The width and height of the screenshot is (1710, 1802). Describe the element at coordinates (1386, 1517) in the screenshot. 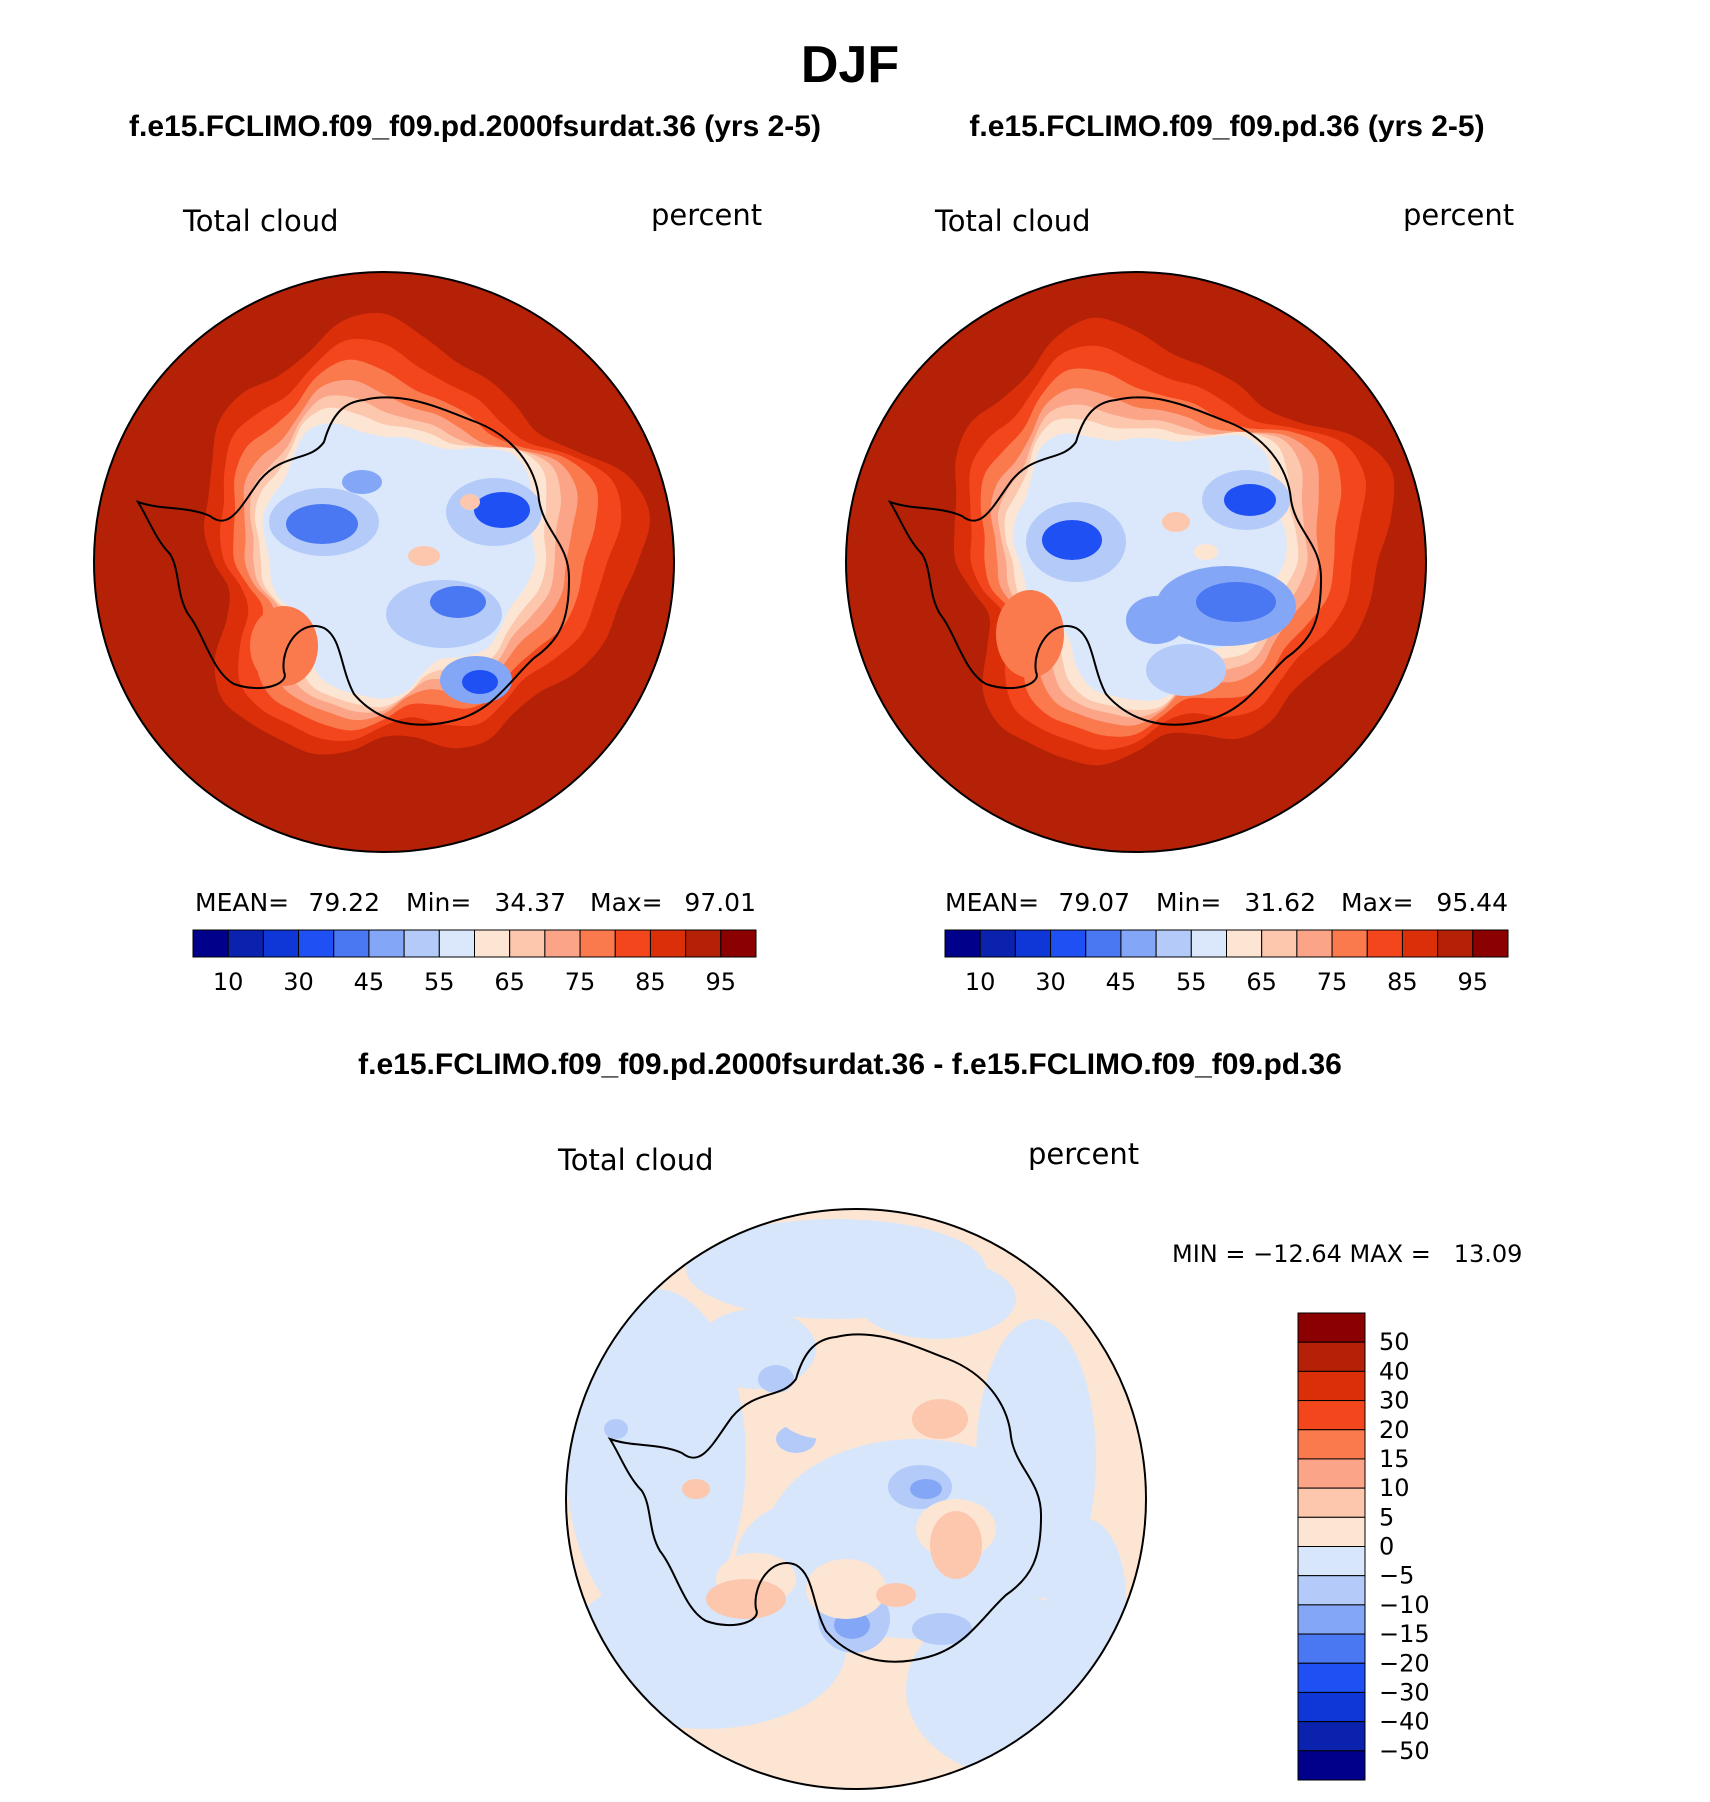

I see `colorbar-tick-label: 5` at that location.